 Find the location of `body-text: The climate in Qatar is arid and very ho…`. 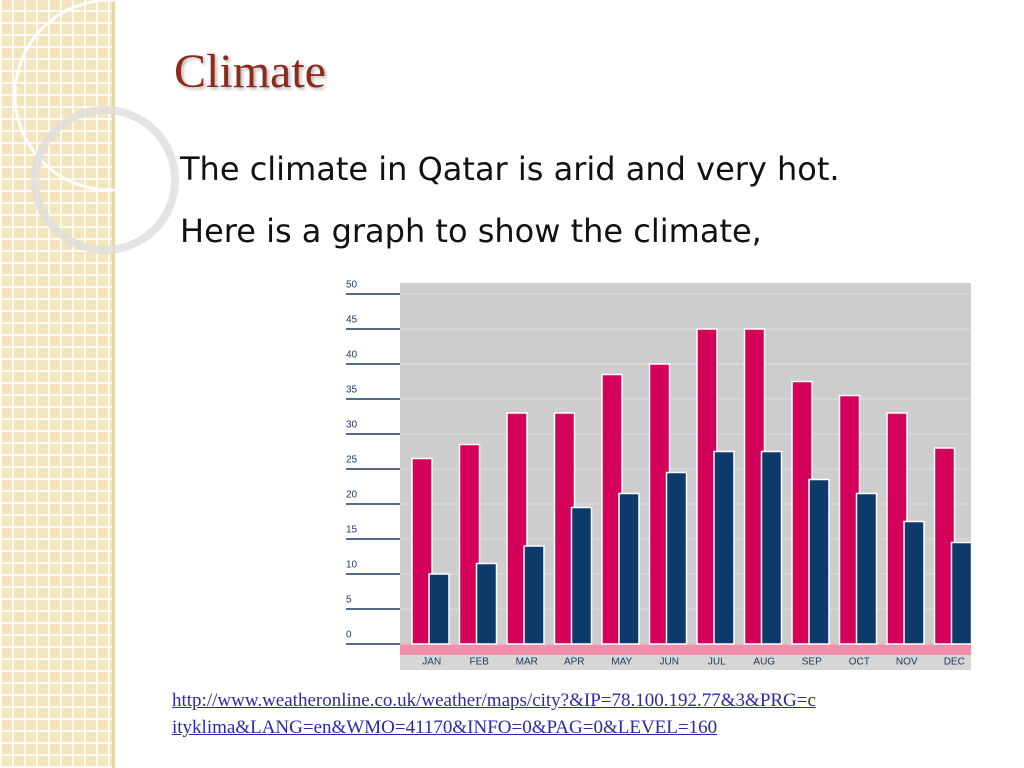

body-text: The climate in Qatar is arid and very ho… is located at coordinates (510, 169).